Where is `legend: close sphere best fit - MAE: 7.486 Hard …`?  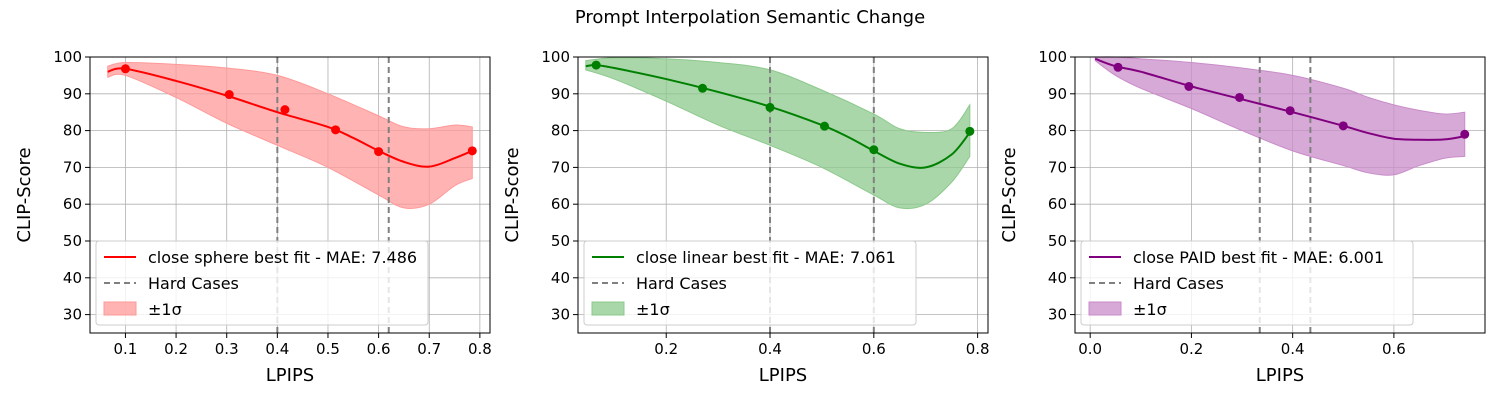
legend: close sphere best fit - MAE: 7.486 Hard … is located at coordinates (262, 283).